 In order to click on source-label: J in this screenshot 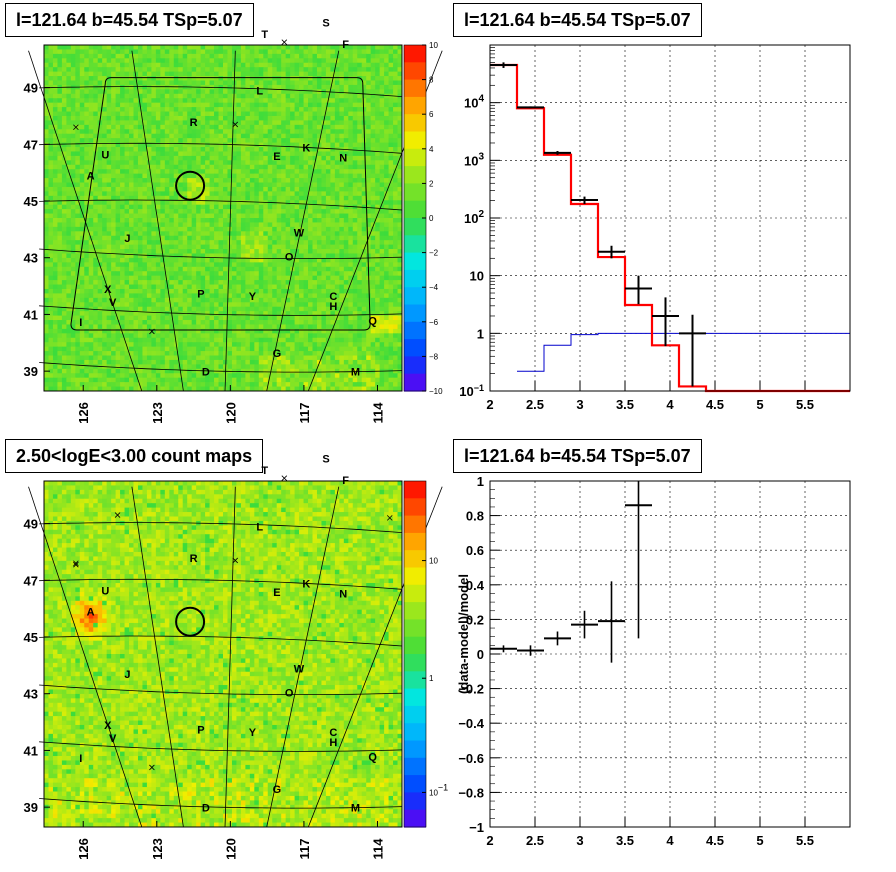, I will do `click(127, 675)`.